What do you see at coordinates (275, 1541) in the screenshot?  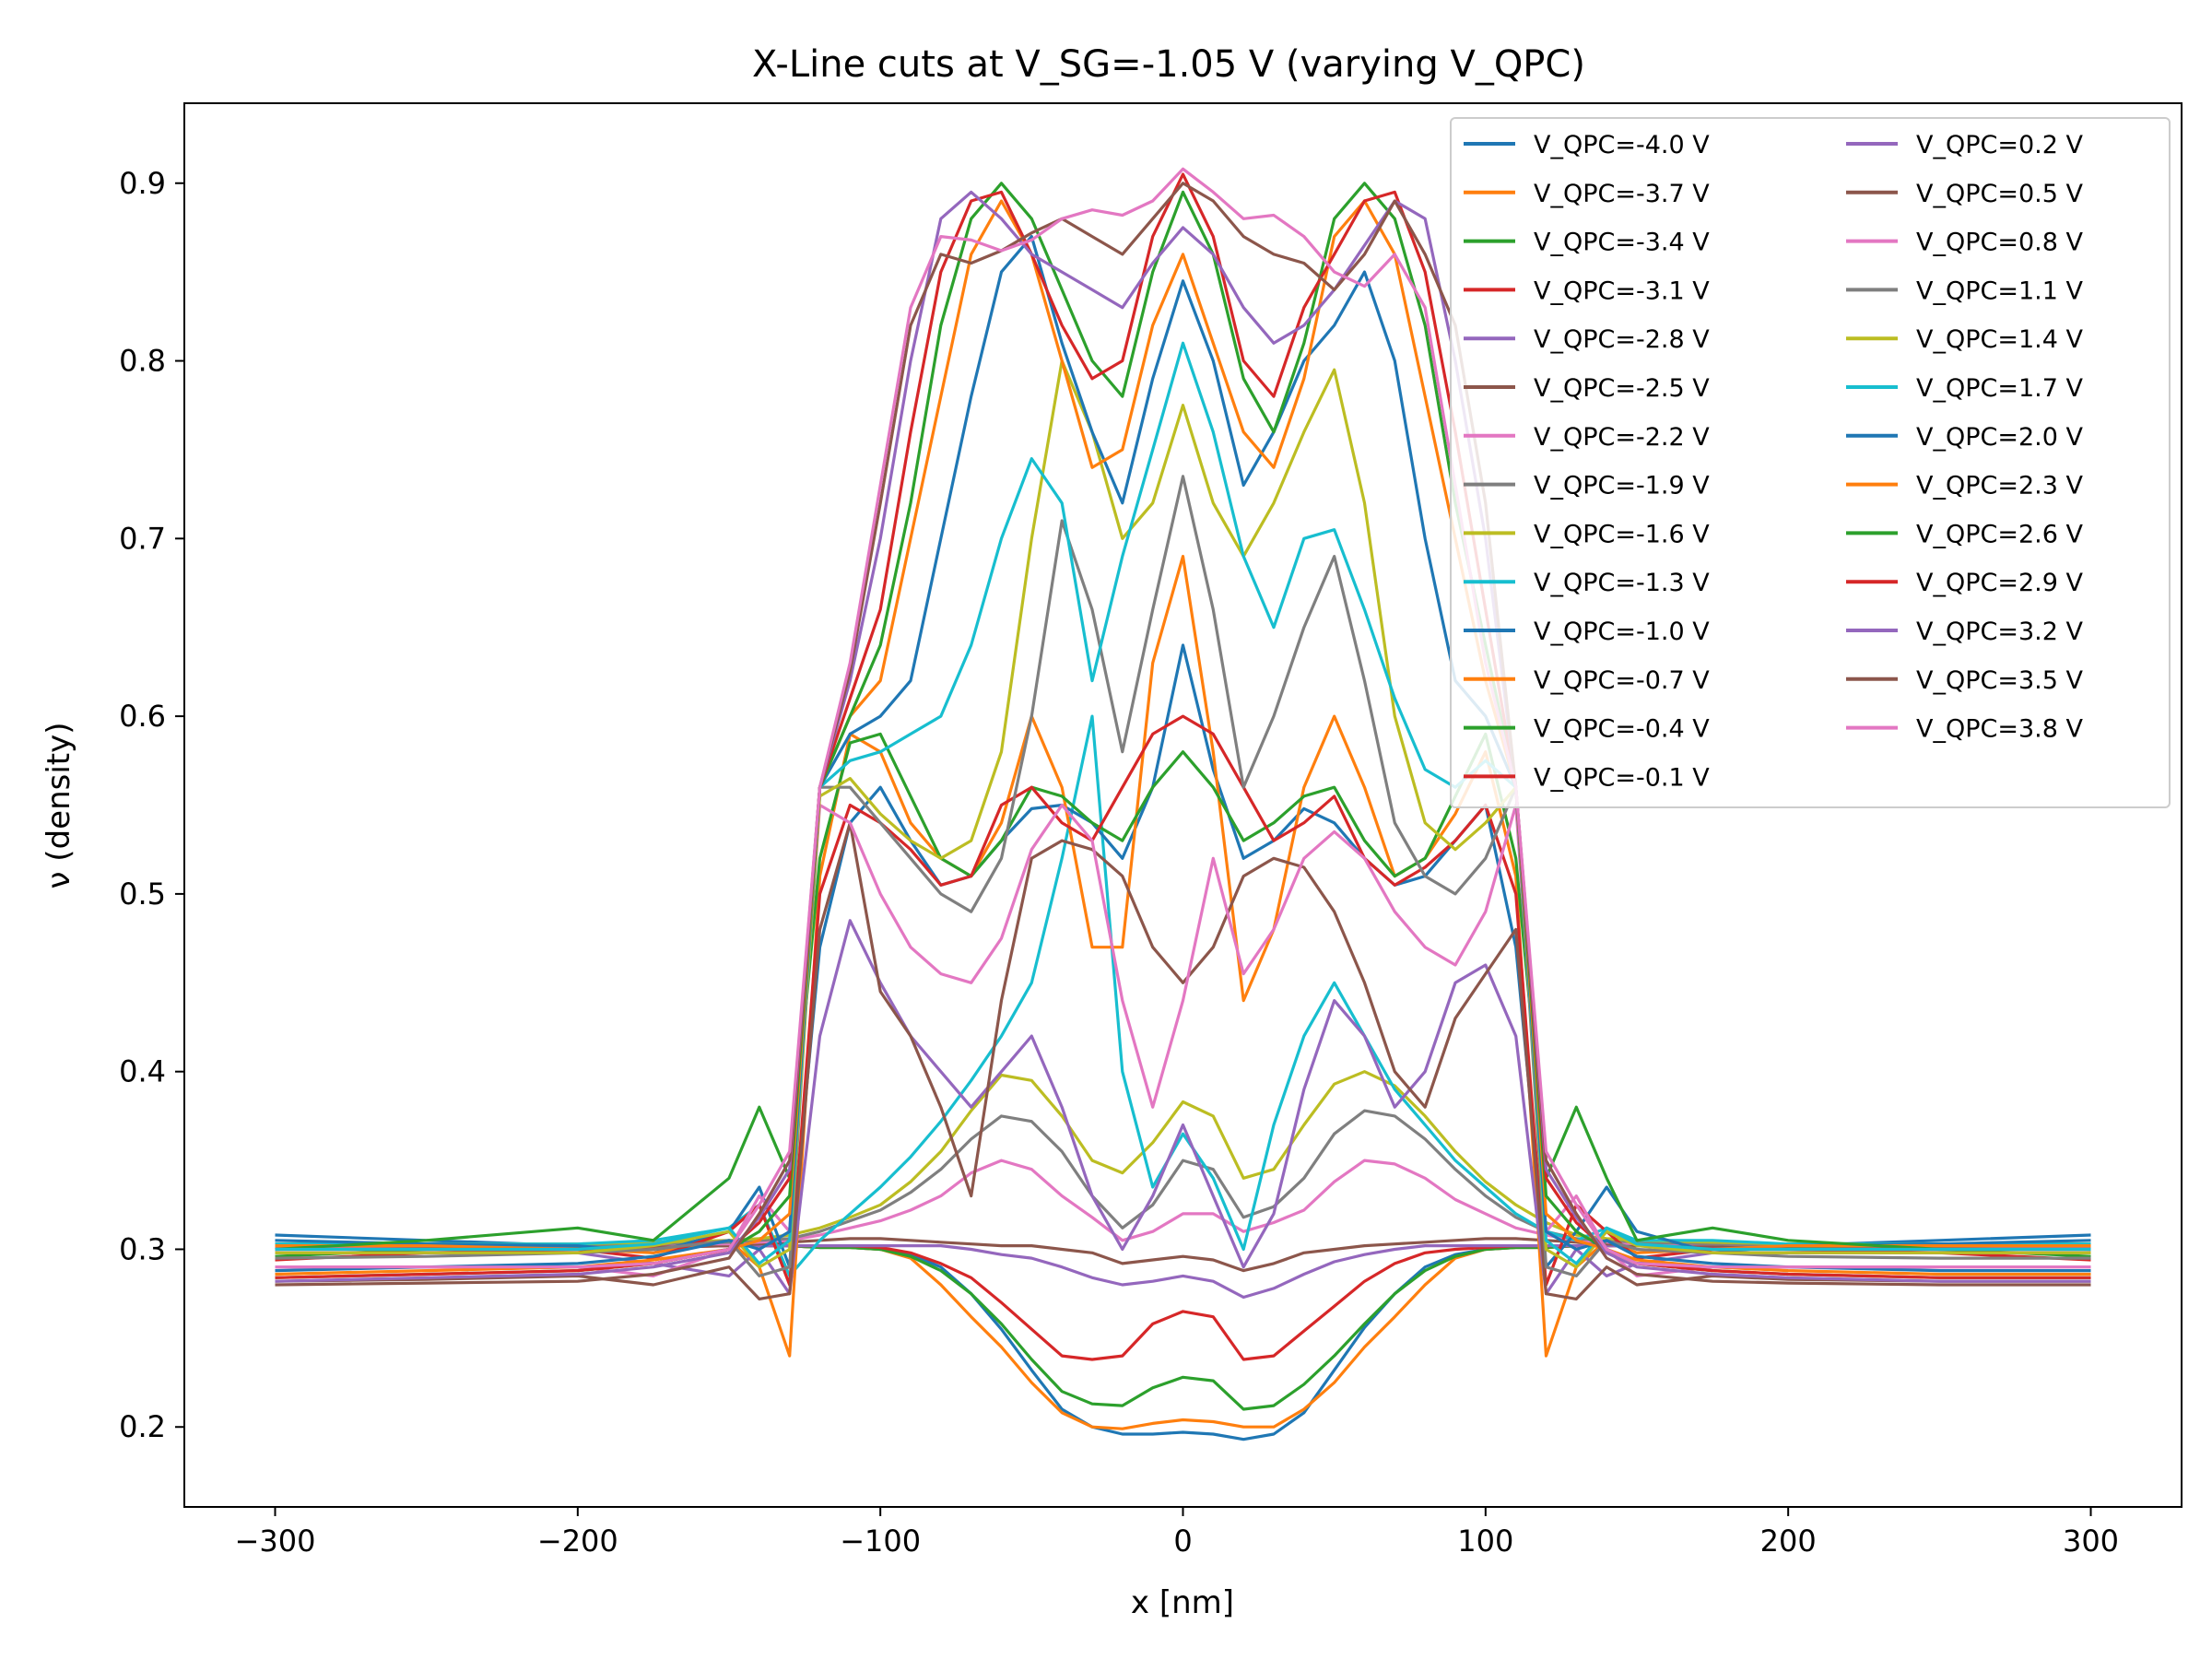 I see `x-tick-label: −300` at bounding box center [275, 1541].